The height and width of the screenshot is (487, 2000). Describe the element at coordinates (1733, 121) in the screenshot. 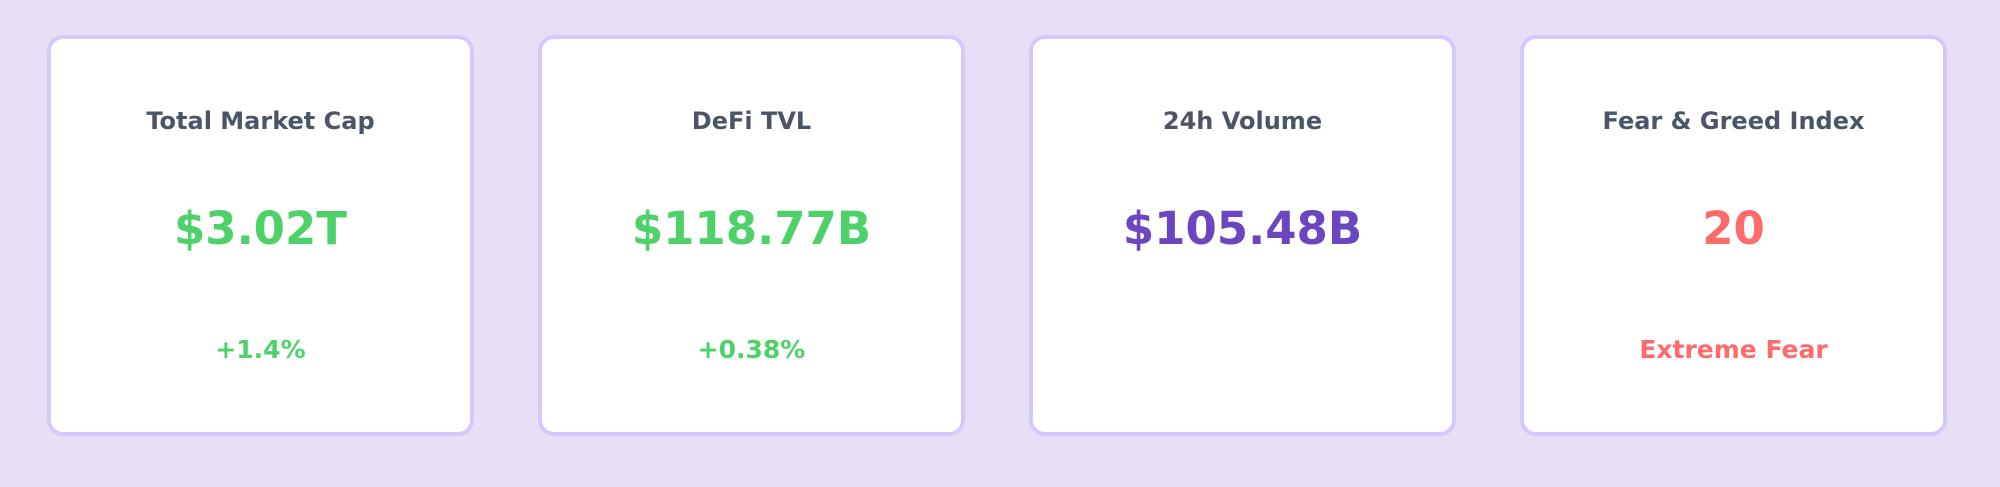

I see `card-title: Fear & Greed Index` at that location.